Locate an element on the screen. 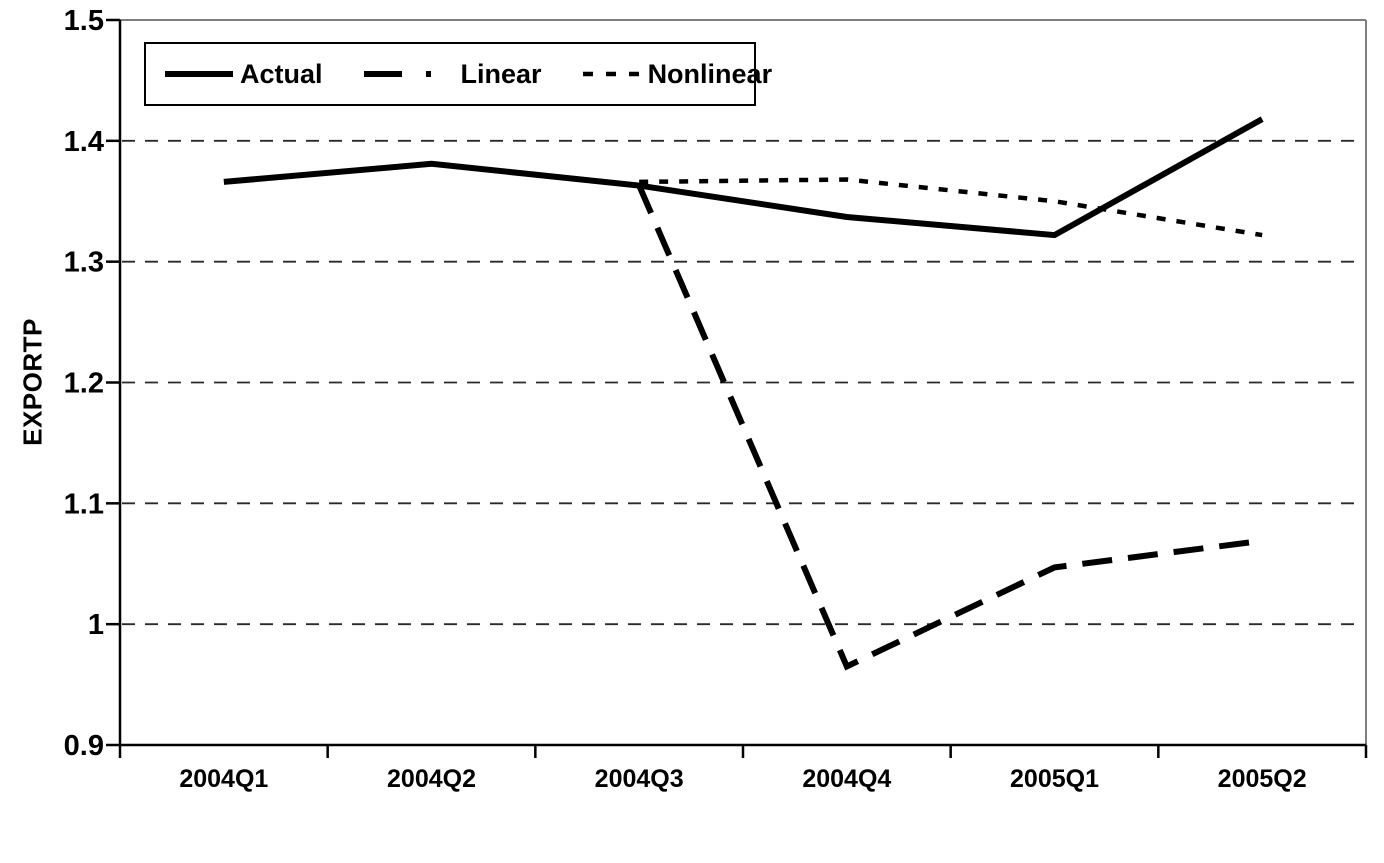  series-line-actual is located at coordinates (743, 177).